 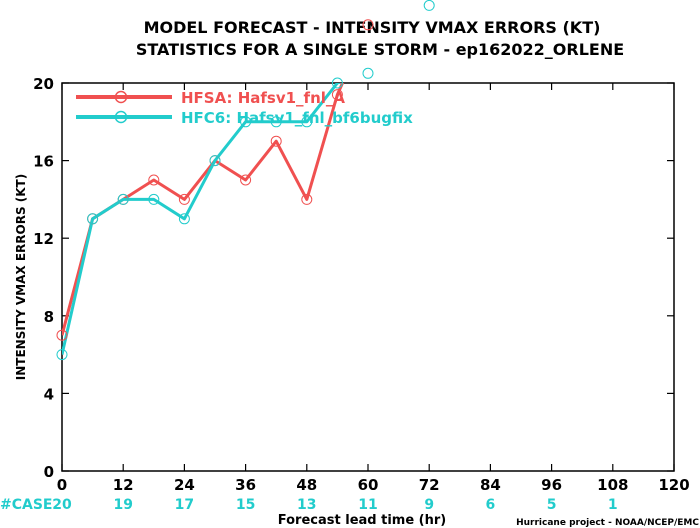 What do you see at coordinates (552, 505) in the screenshot?
I see `case-count: 5` at bounding box center [552, 505].